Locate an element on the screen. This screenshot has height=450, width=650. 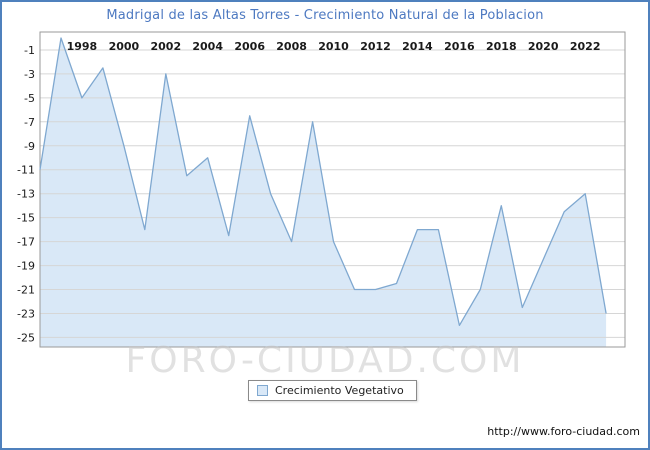
svg-text: -11 is located at coordinates (26, 170).